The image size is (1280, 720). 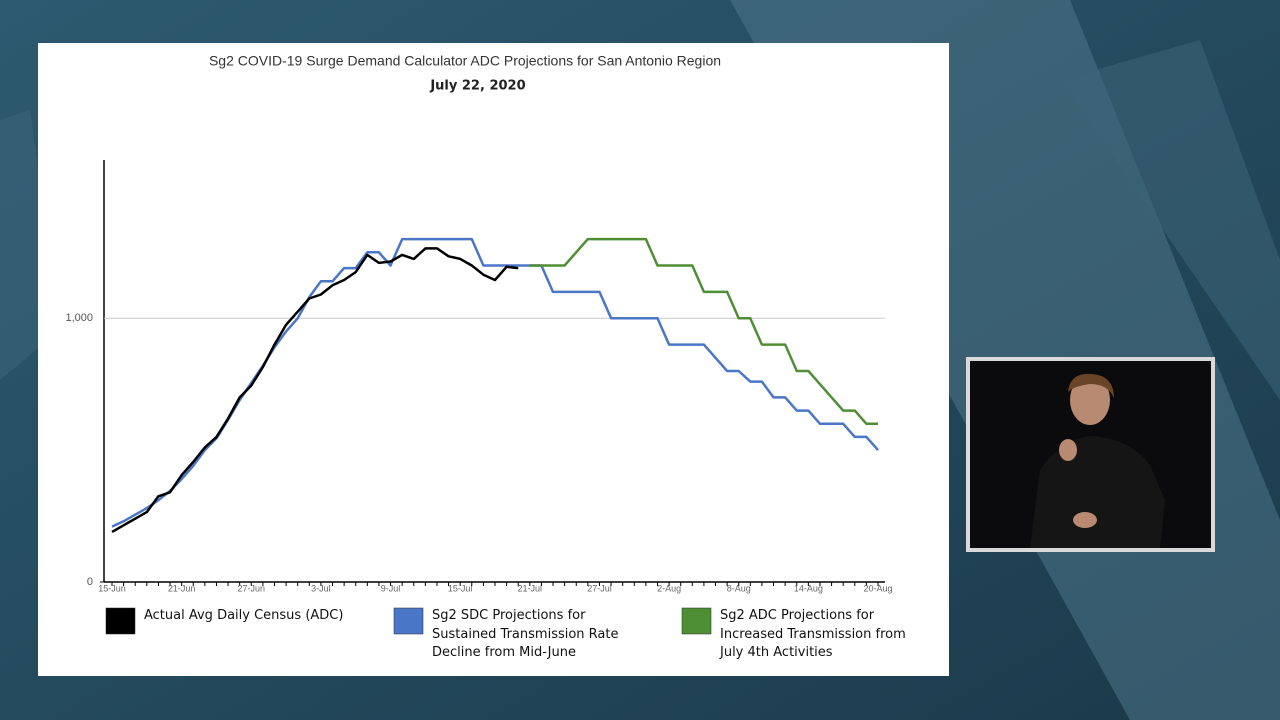 What do you see at coordinates (112, 588) in the screenshot?
I see `x-tick-label: 15-Jun` at bounding box center [112, 588].